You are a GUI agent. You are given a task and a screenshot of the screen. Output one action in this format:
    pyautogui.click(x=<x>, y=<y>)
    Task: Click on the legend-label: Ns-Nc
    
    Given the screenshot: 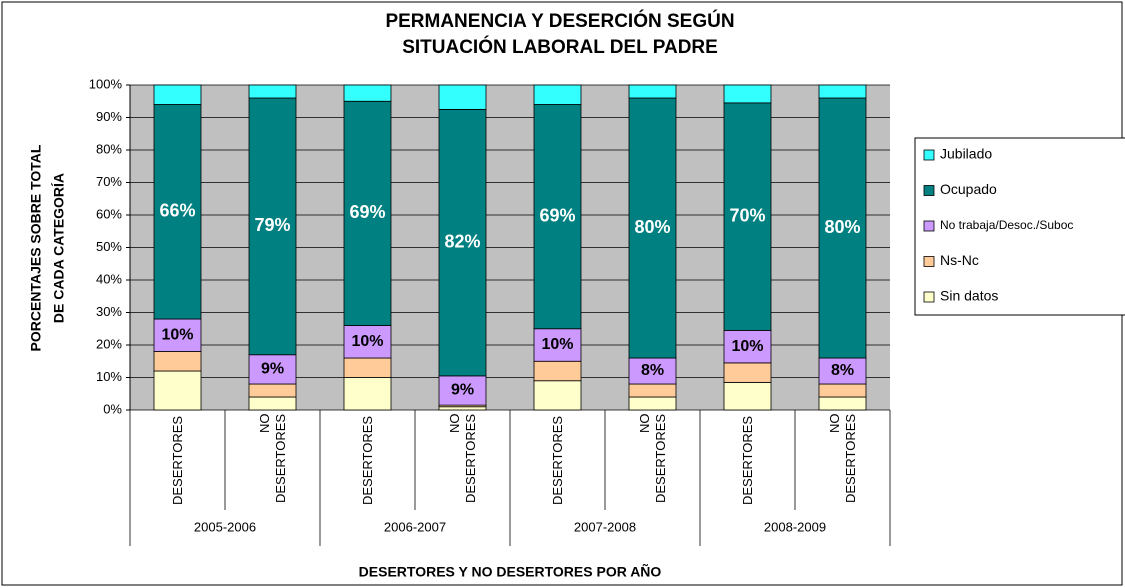 What is the action you would take?
    pyautogui.click(x=959, y=260)
    